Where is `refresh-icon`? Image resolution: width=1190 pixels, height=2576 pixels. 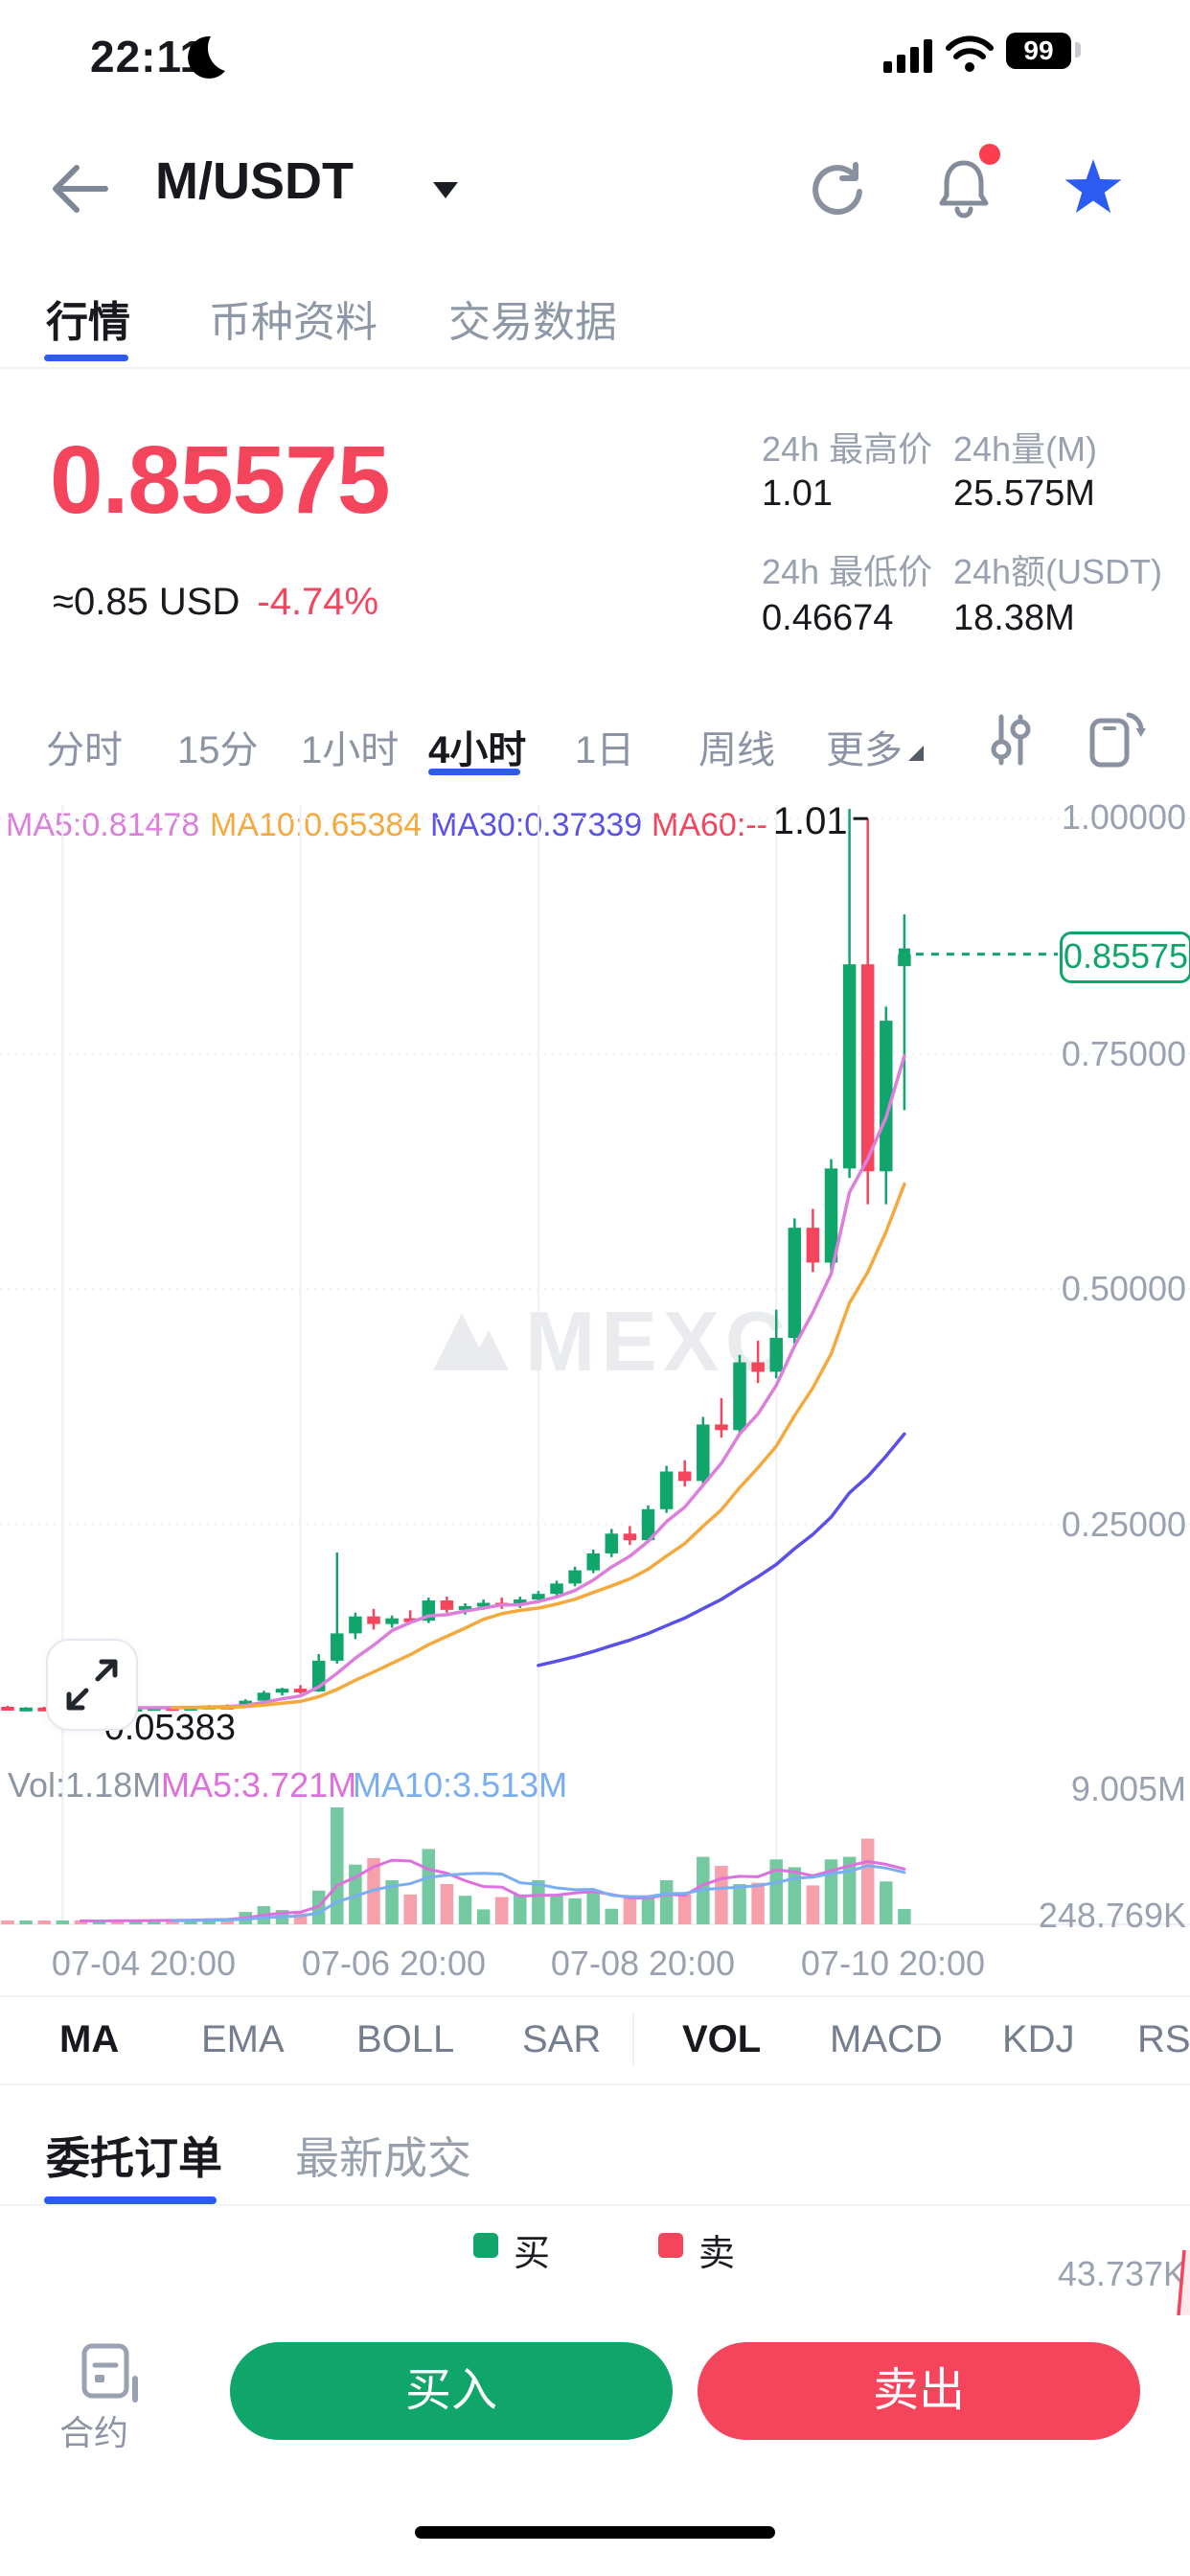 refresh-icon is located at coordinates (839, 189).